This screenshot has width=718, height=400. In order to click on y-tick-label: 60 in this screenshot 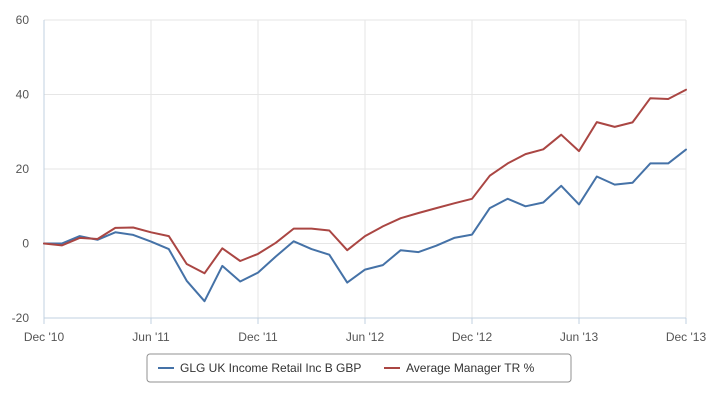, I will do `click(23, 20)`.